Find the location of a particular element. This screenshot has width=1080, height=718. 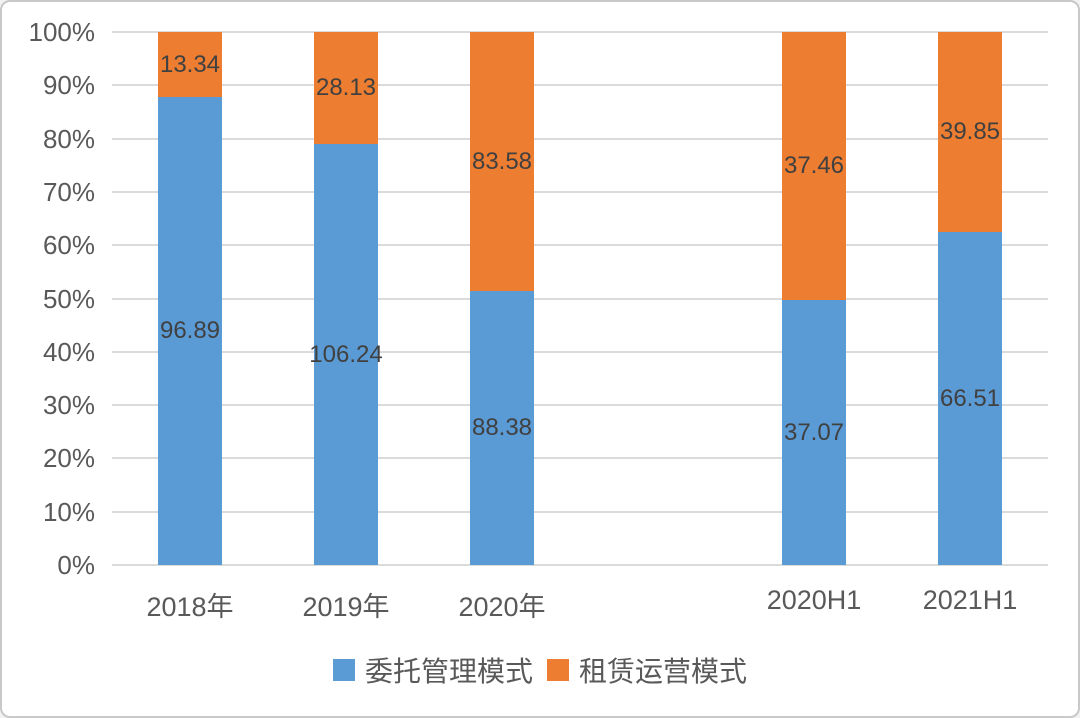

y-axis-tick-label: 10% is located at coordinates (68, 511).